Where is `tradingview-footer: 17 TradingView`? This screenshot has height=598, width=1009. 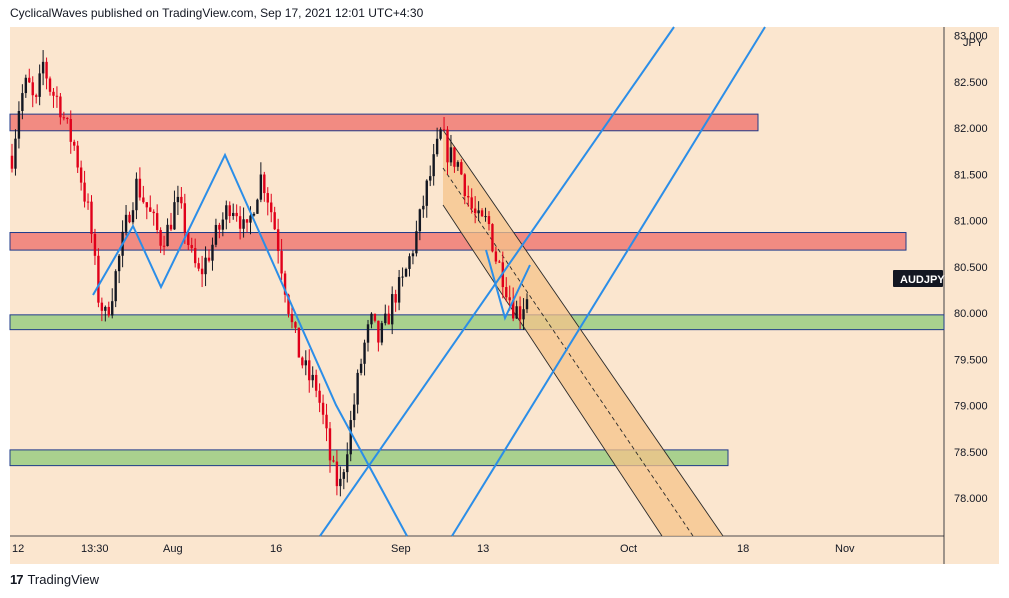 tradingview-footer: 17 TradingView is located at coordinates (54, 579).